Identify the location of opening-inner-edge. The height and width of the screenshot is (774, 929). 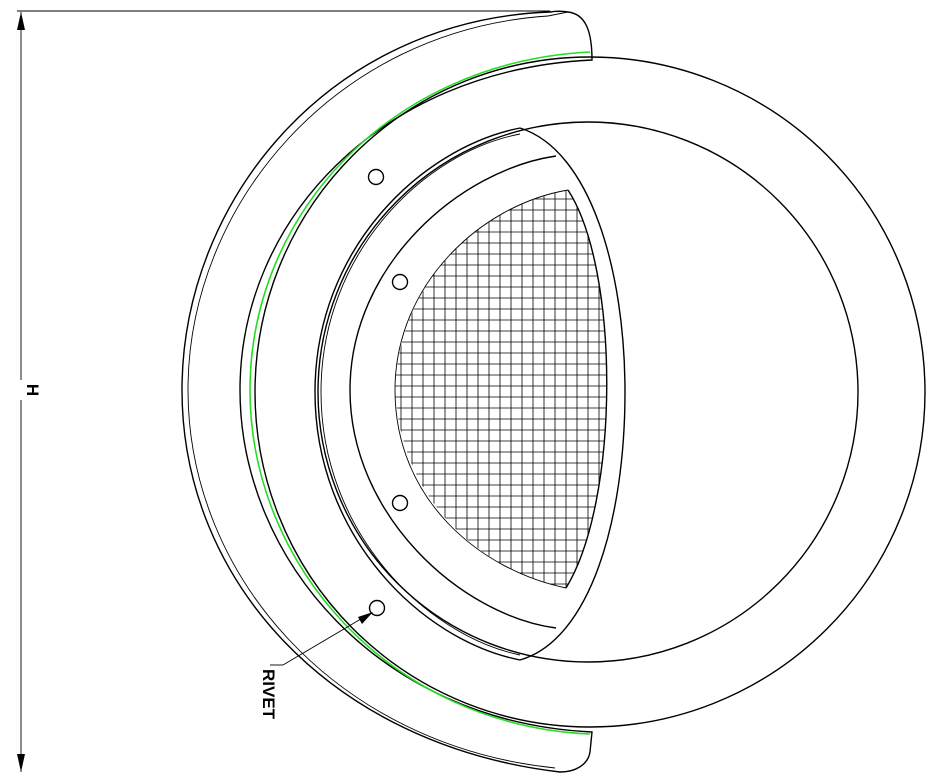
(420, 394).